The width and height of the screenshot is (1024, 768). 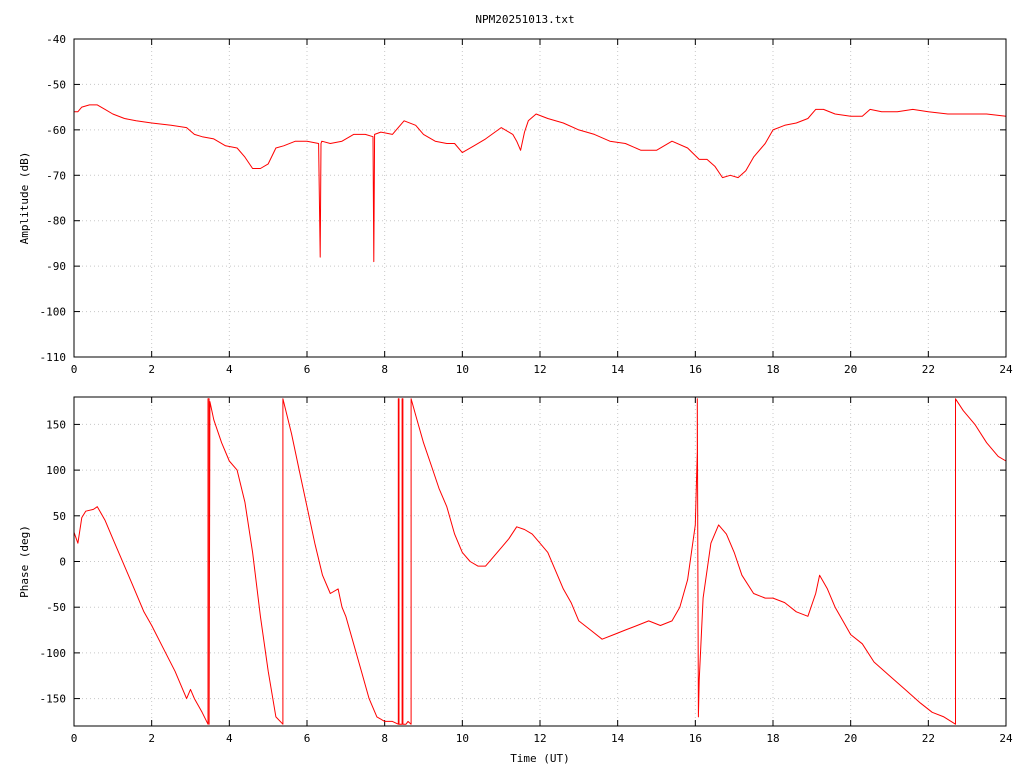 I want to click on phase-ytick-label: -150, so click(x=53, y=699).